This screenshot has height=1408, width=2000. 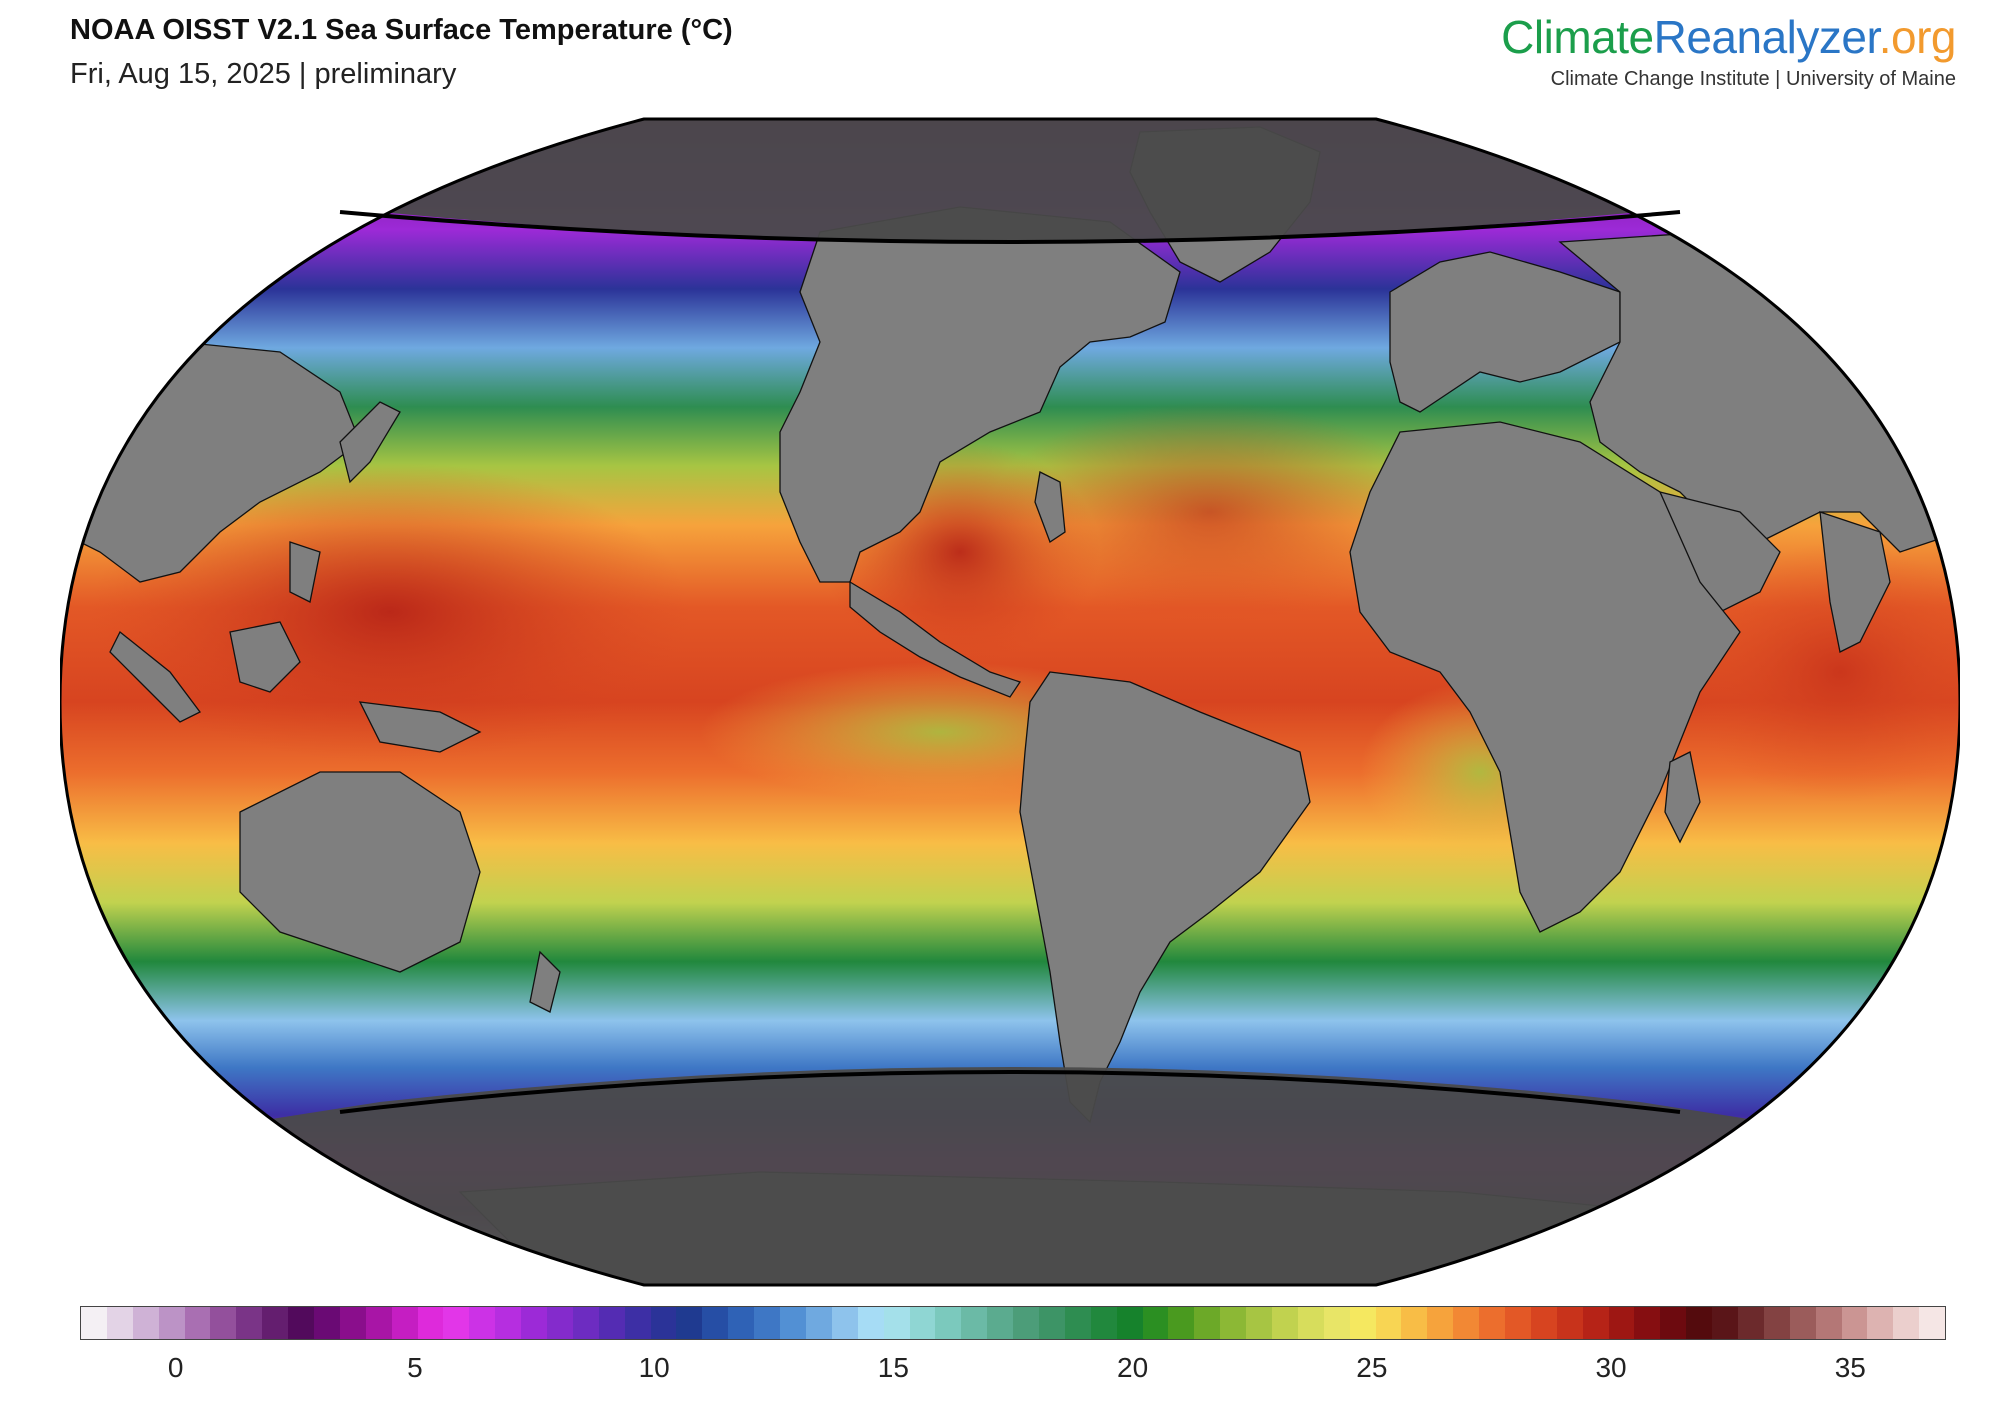 What do you see at coordinates (1010, 227) in the screenshot?
I see `arctic-boundary` at bounding box center [1010, 227].